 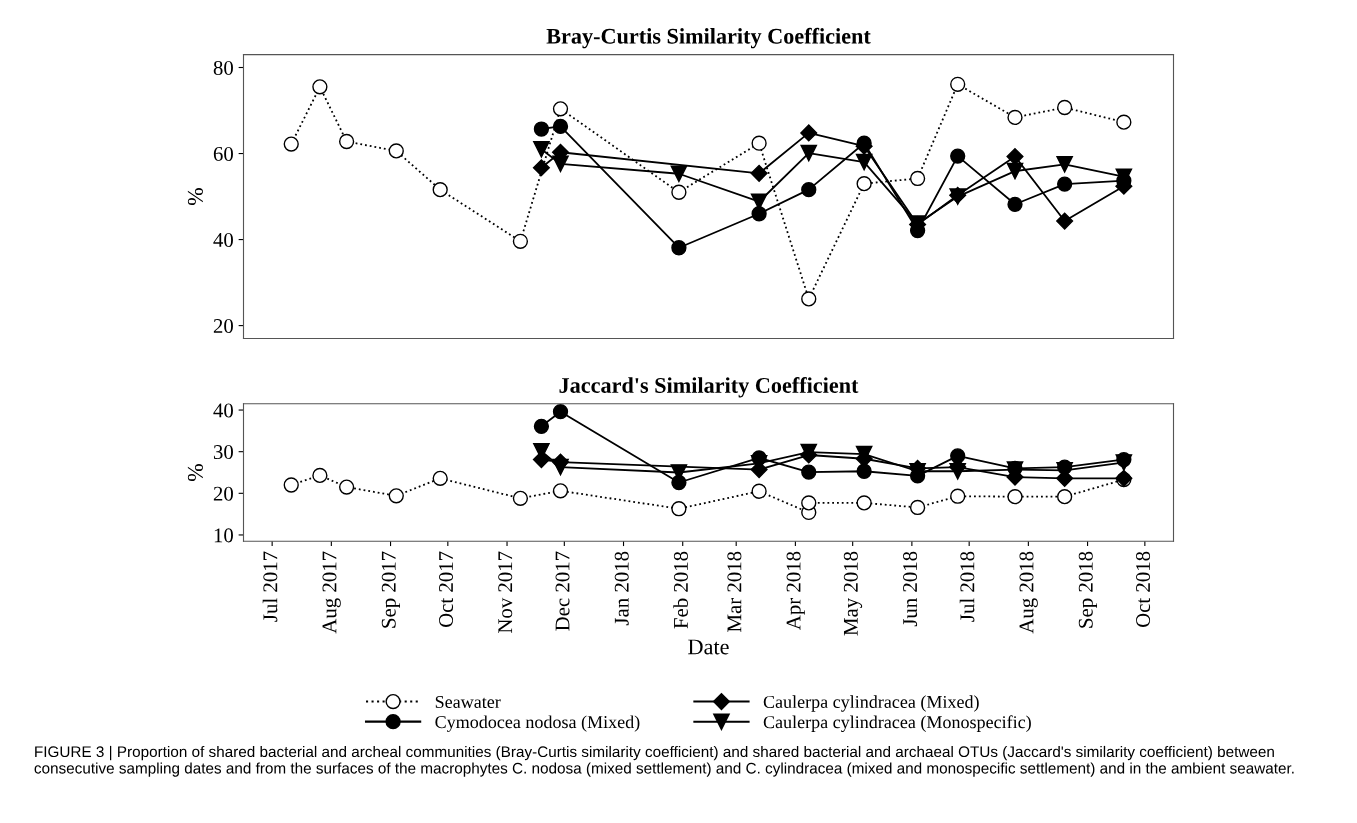 What do you see at coordinates (505, 592) in the screenshot?
I see `x-tick-label: Nov 2017` at bounding box center [505, 592].